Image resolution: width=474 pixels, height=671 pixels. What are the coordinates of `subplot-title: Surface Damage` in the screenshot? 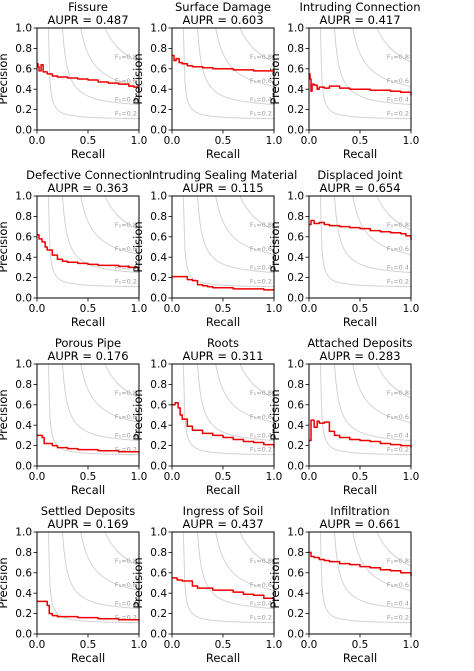 It's located at (223, 7).